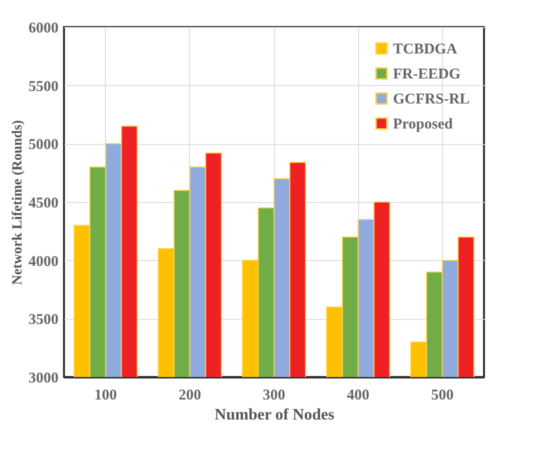 This screenshot has height=469, width=548. What do you see at coordinates (274, 415) in the screenshot?
I see `x-axis-title: Number of Nodes` at bounding box center [274, 415].